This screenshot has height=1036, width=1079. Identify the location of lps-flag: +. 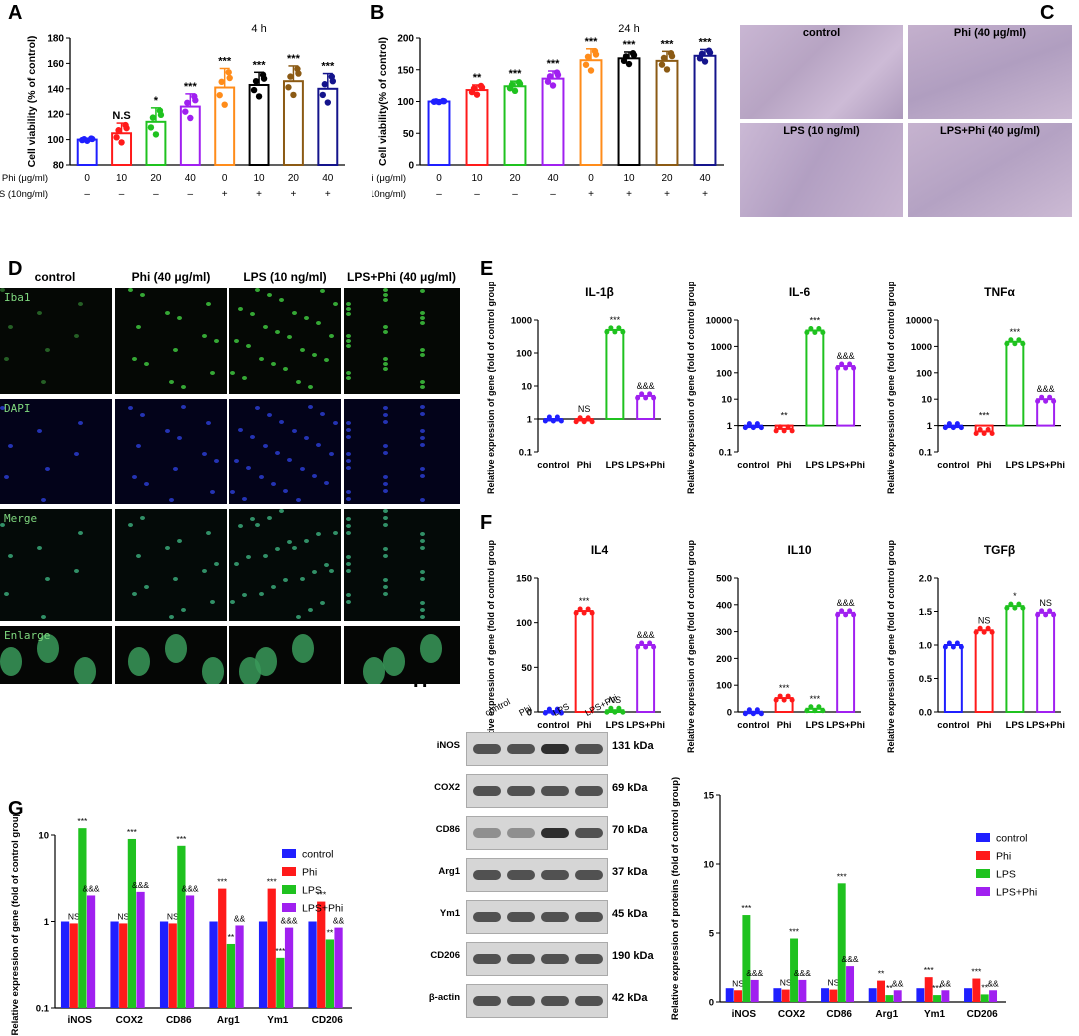
(225, 194).